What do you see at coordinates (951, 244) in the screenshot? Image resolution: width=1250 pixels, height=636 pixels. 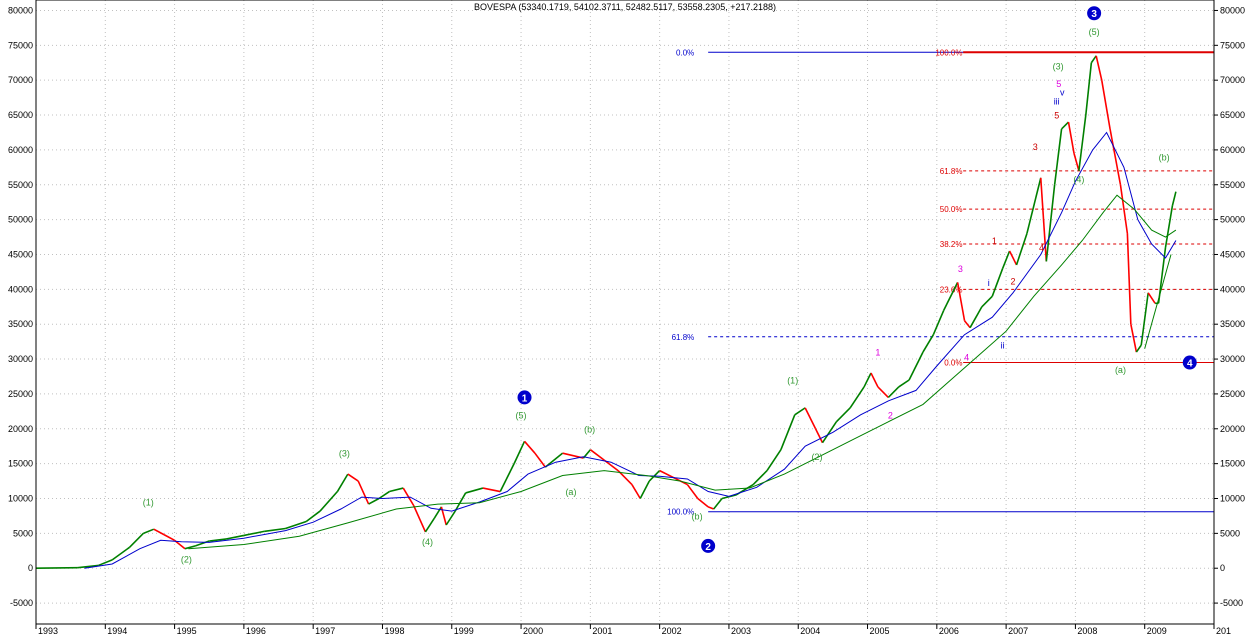 I see `fib-minor-label: 38.2%` at bounding box center [951, 244].